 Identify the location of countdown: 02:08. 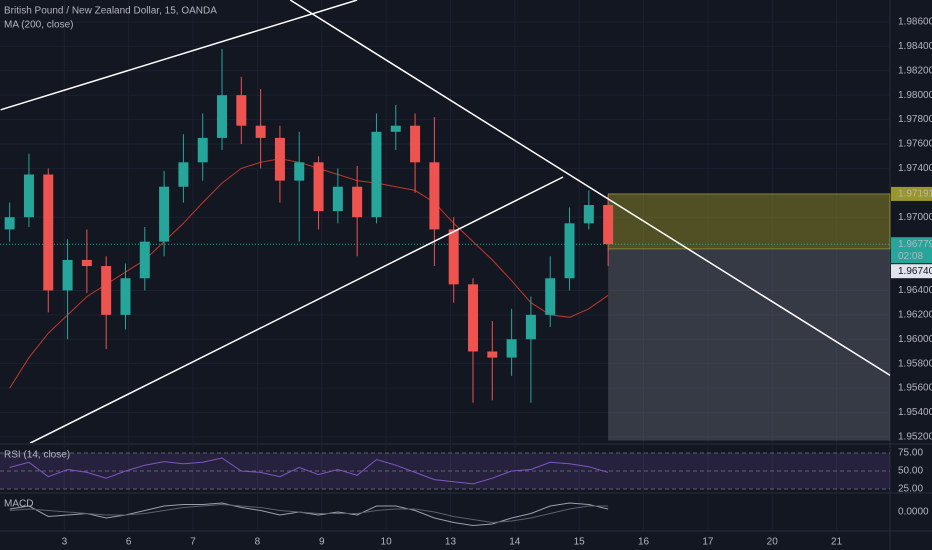
(910, 256).